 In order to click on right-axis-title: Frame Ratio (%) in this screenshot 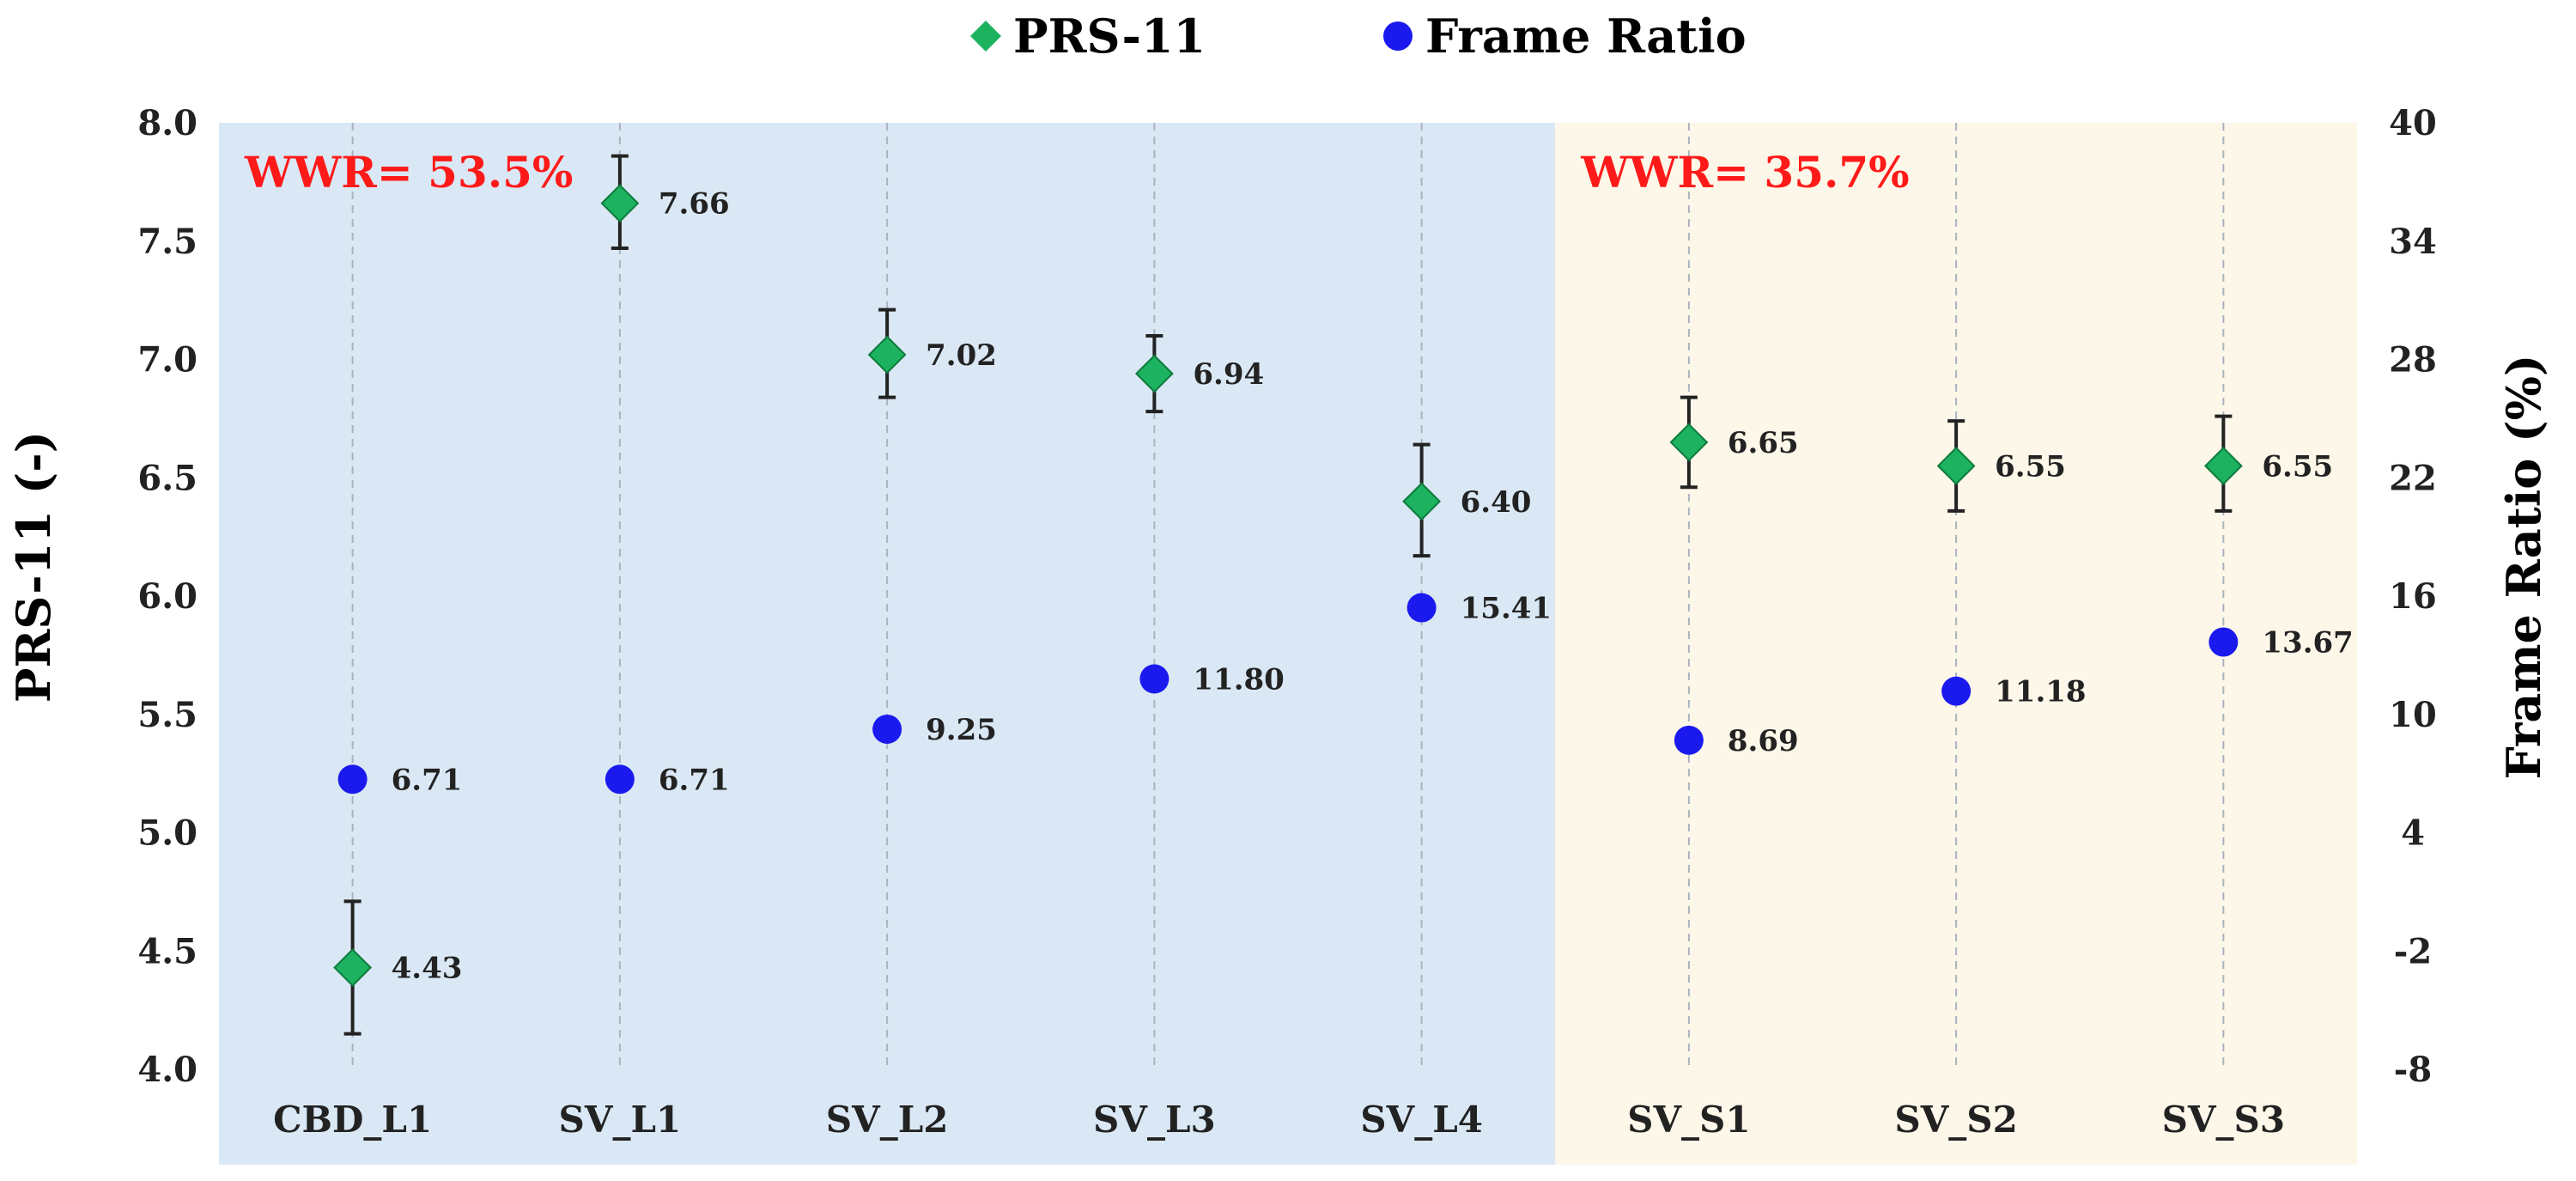, I will do `click(2523, 568)`.